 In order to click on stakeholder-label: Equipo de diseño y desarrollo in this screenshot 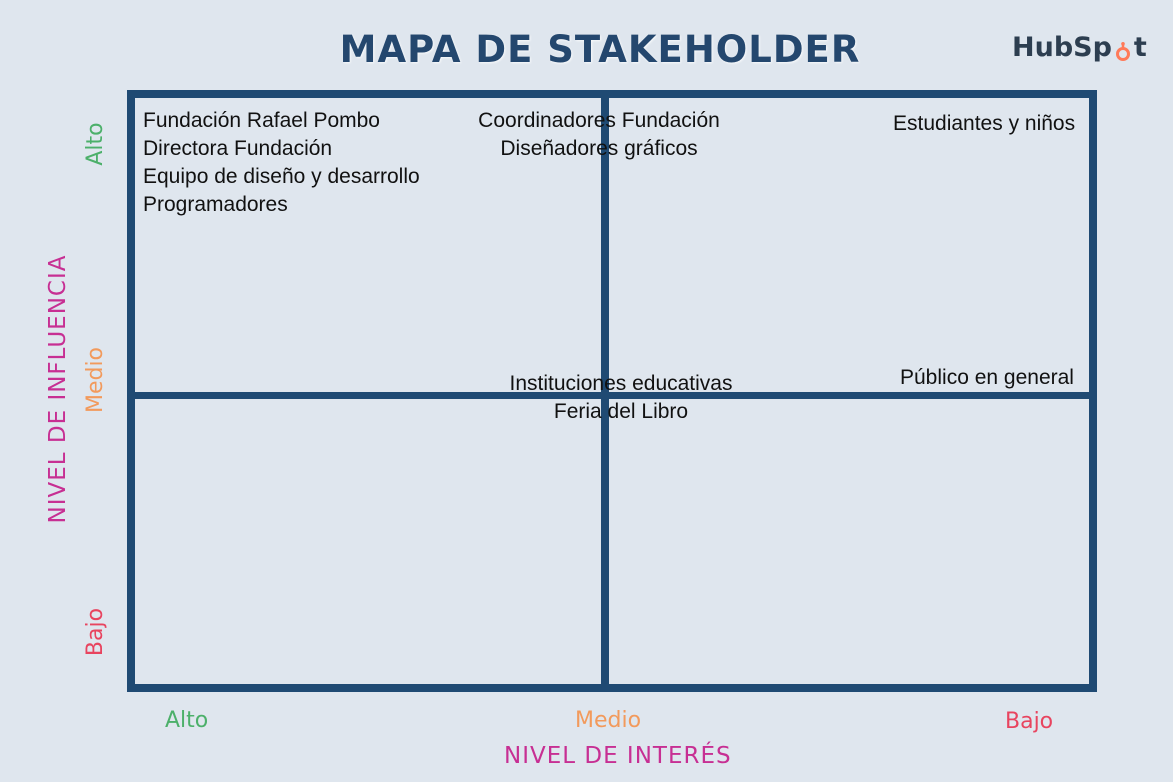, I will do `click(281, 176)`.